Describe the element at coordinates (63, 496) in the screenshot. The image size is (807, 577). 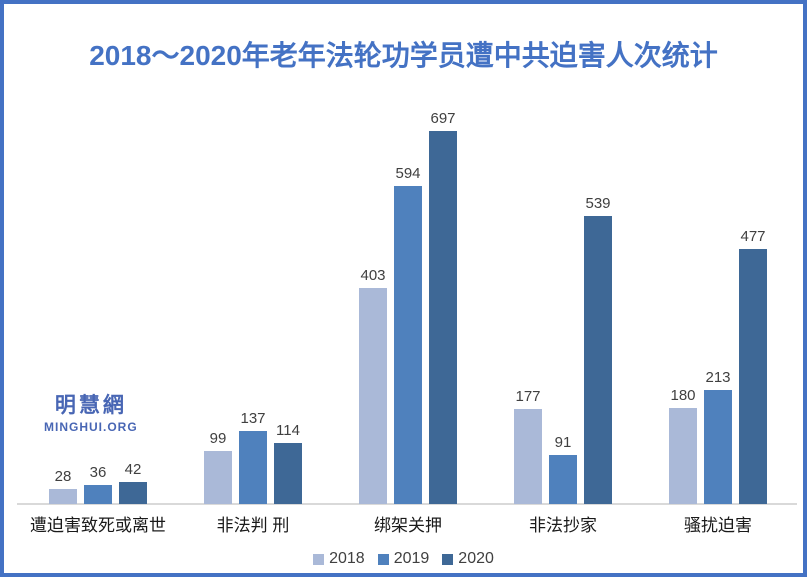
I see `bar-2018-cat1` at that location.